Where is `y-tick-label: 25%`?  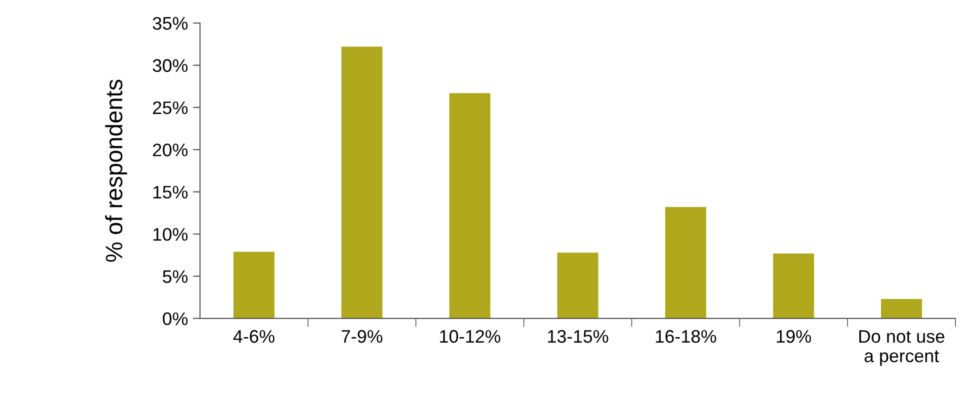
y-tick-label: 25% is located at coordinates (170, 107).